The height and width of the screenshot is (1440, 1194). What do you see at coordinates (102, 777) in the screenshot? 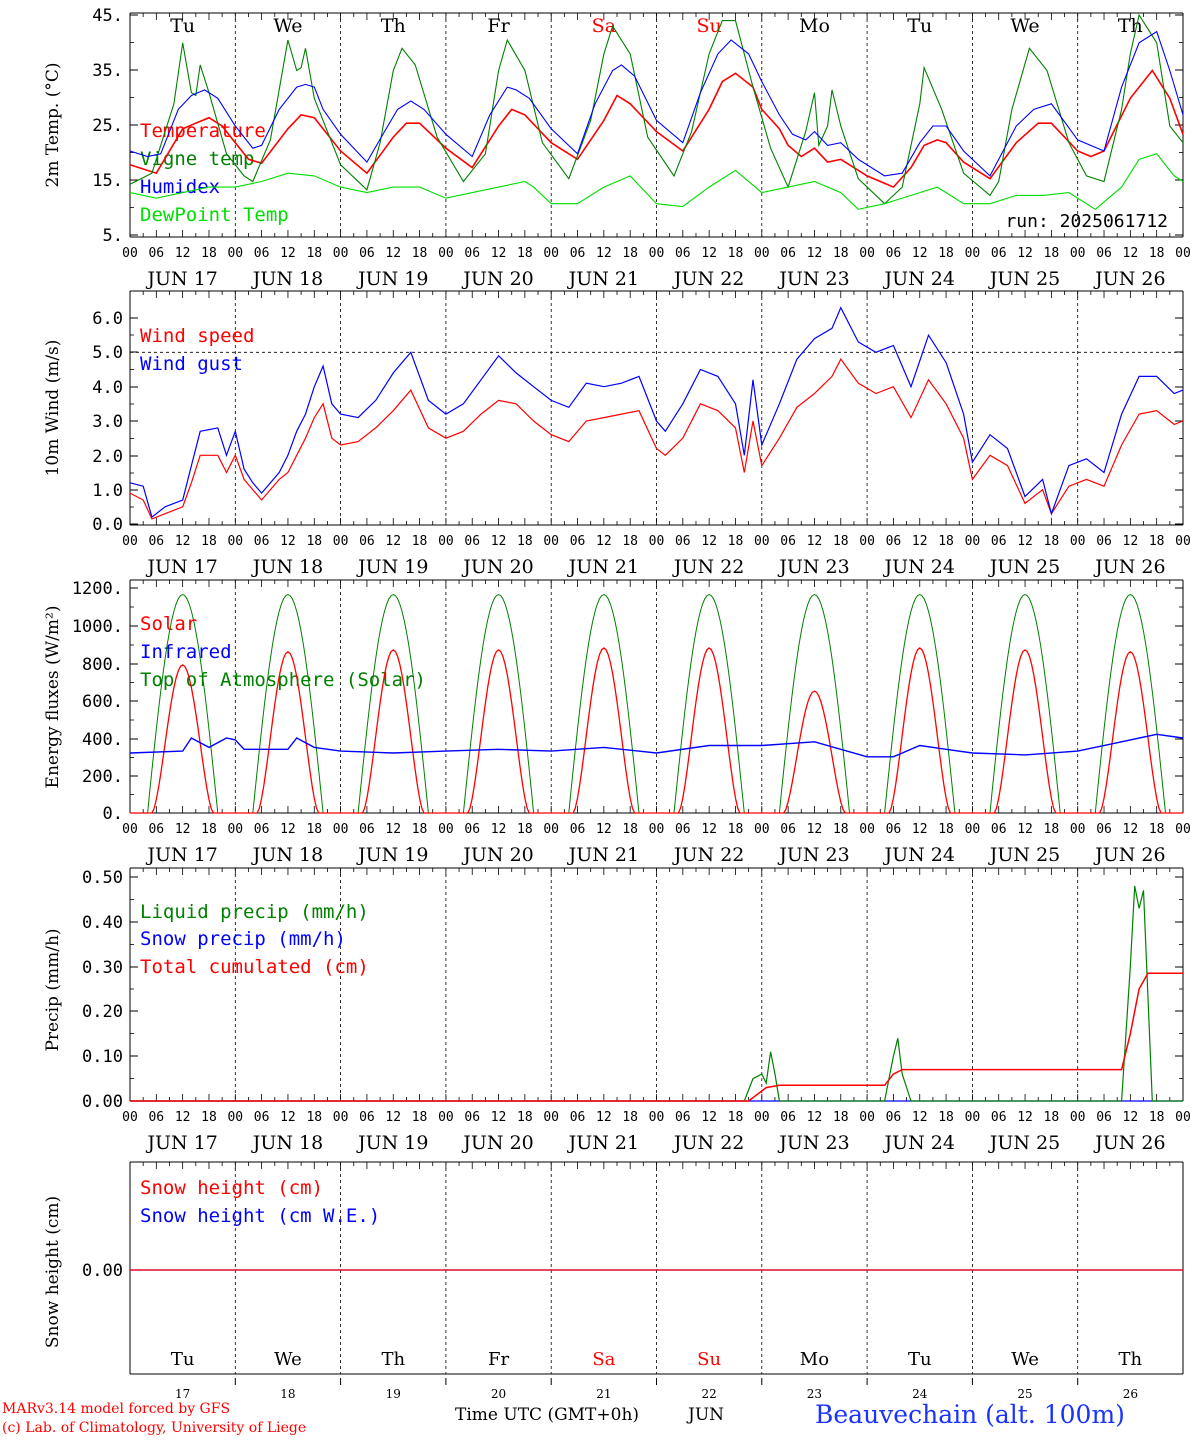
I see `panel-3-ytick-label: 200.` at bounding box center [102, 777].